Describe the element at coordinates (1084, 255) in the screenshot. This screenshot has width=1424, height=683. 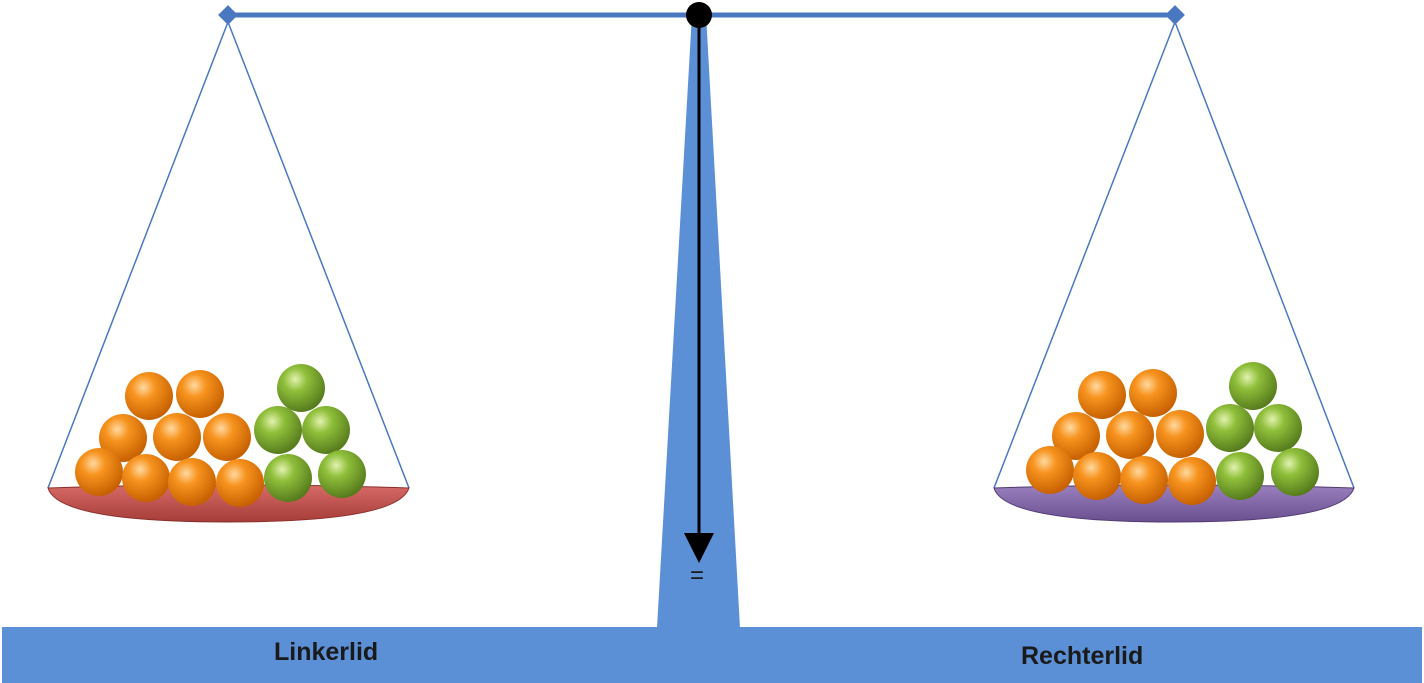
I see `right-string-inner` at that location.